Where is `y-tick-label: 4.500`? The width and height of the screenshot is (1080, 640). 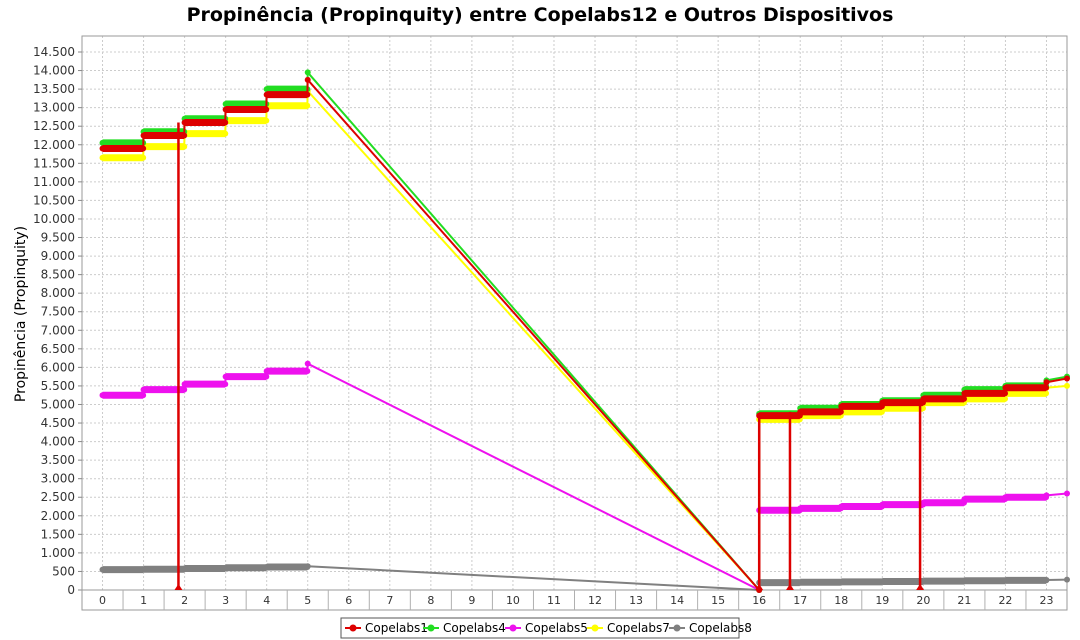 y-tick-label: 4.500 is located at coordinates (58, 423).